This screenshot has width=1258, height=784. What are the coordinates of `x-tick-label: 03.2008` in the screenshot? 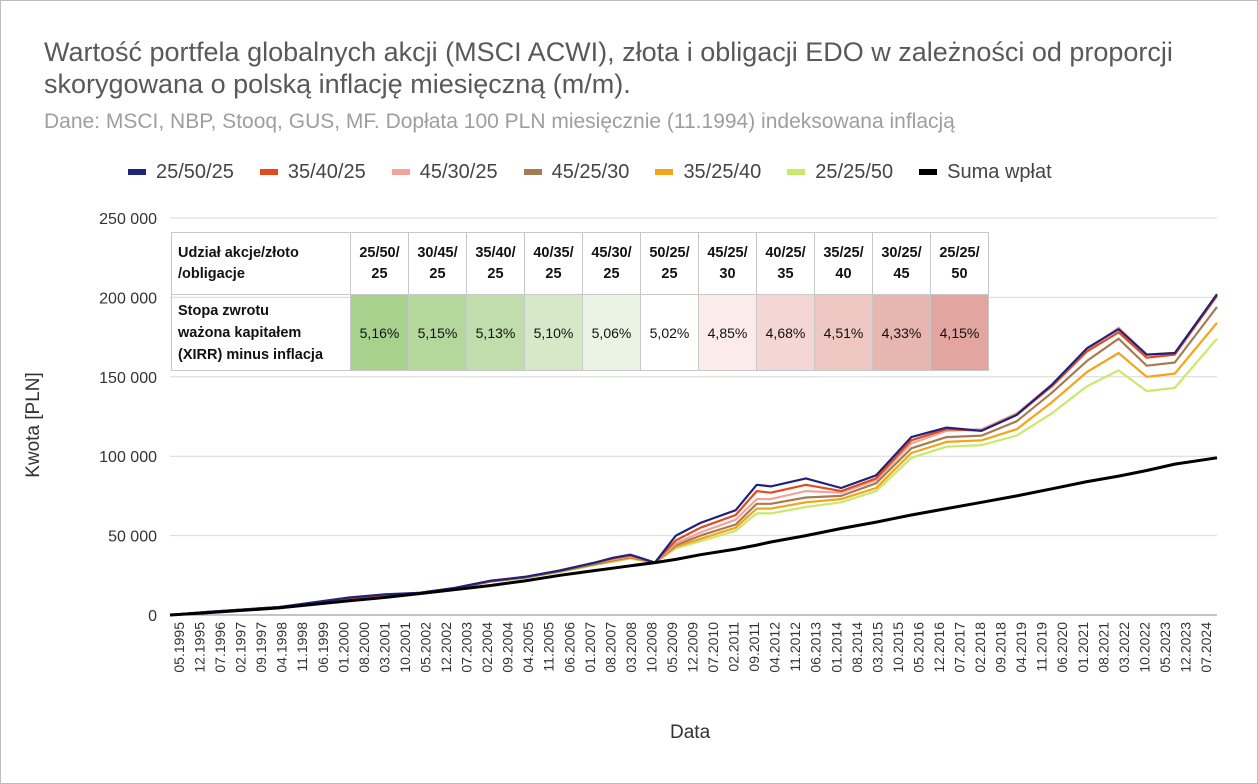 It's located at (631, 647).